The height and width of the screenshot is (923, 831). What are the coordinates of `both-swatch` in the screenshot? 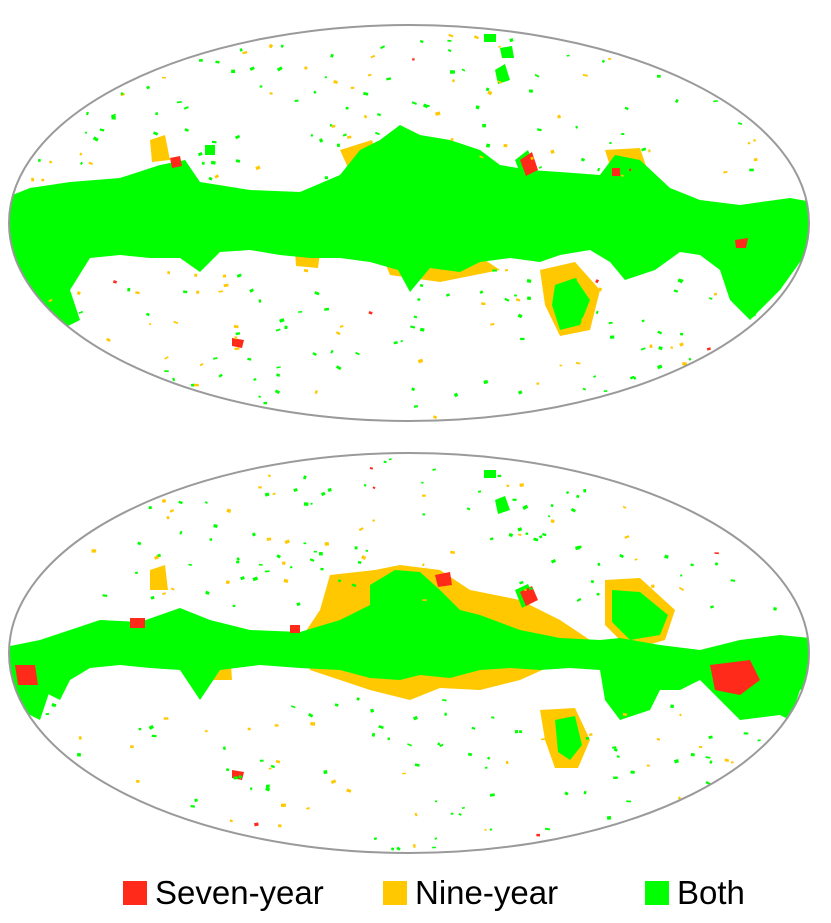 It's located at (657, 893).